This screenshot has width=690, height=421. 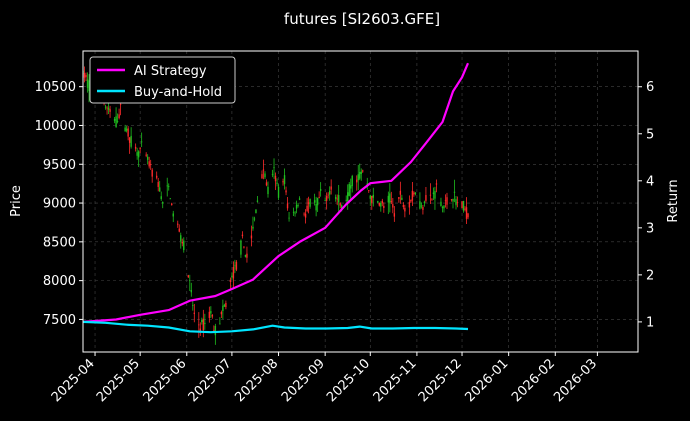 I want to click on y-right-tick-label: 4, so click(x=650, y=181).